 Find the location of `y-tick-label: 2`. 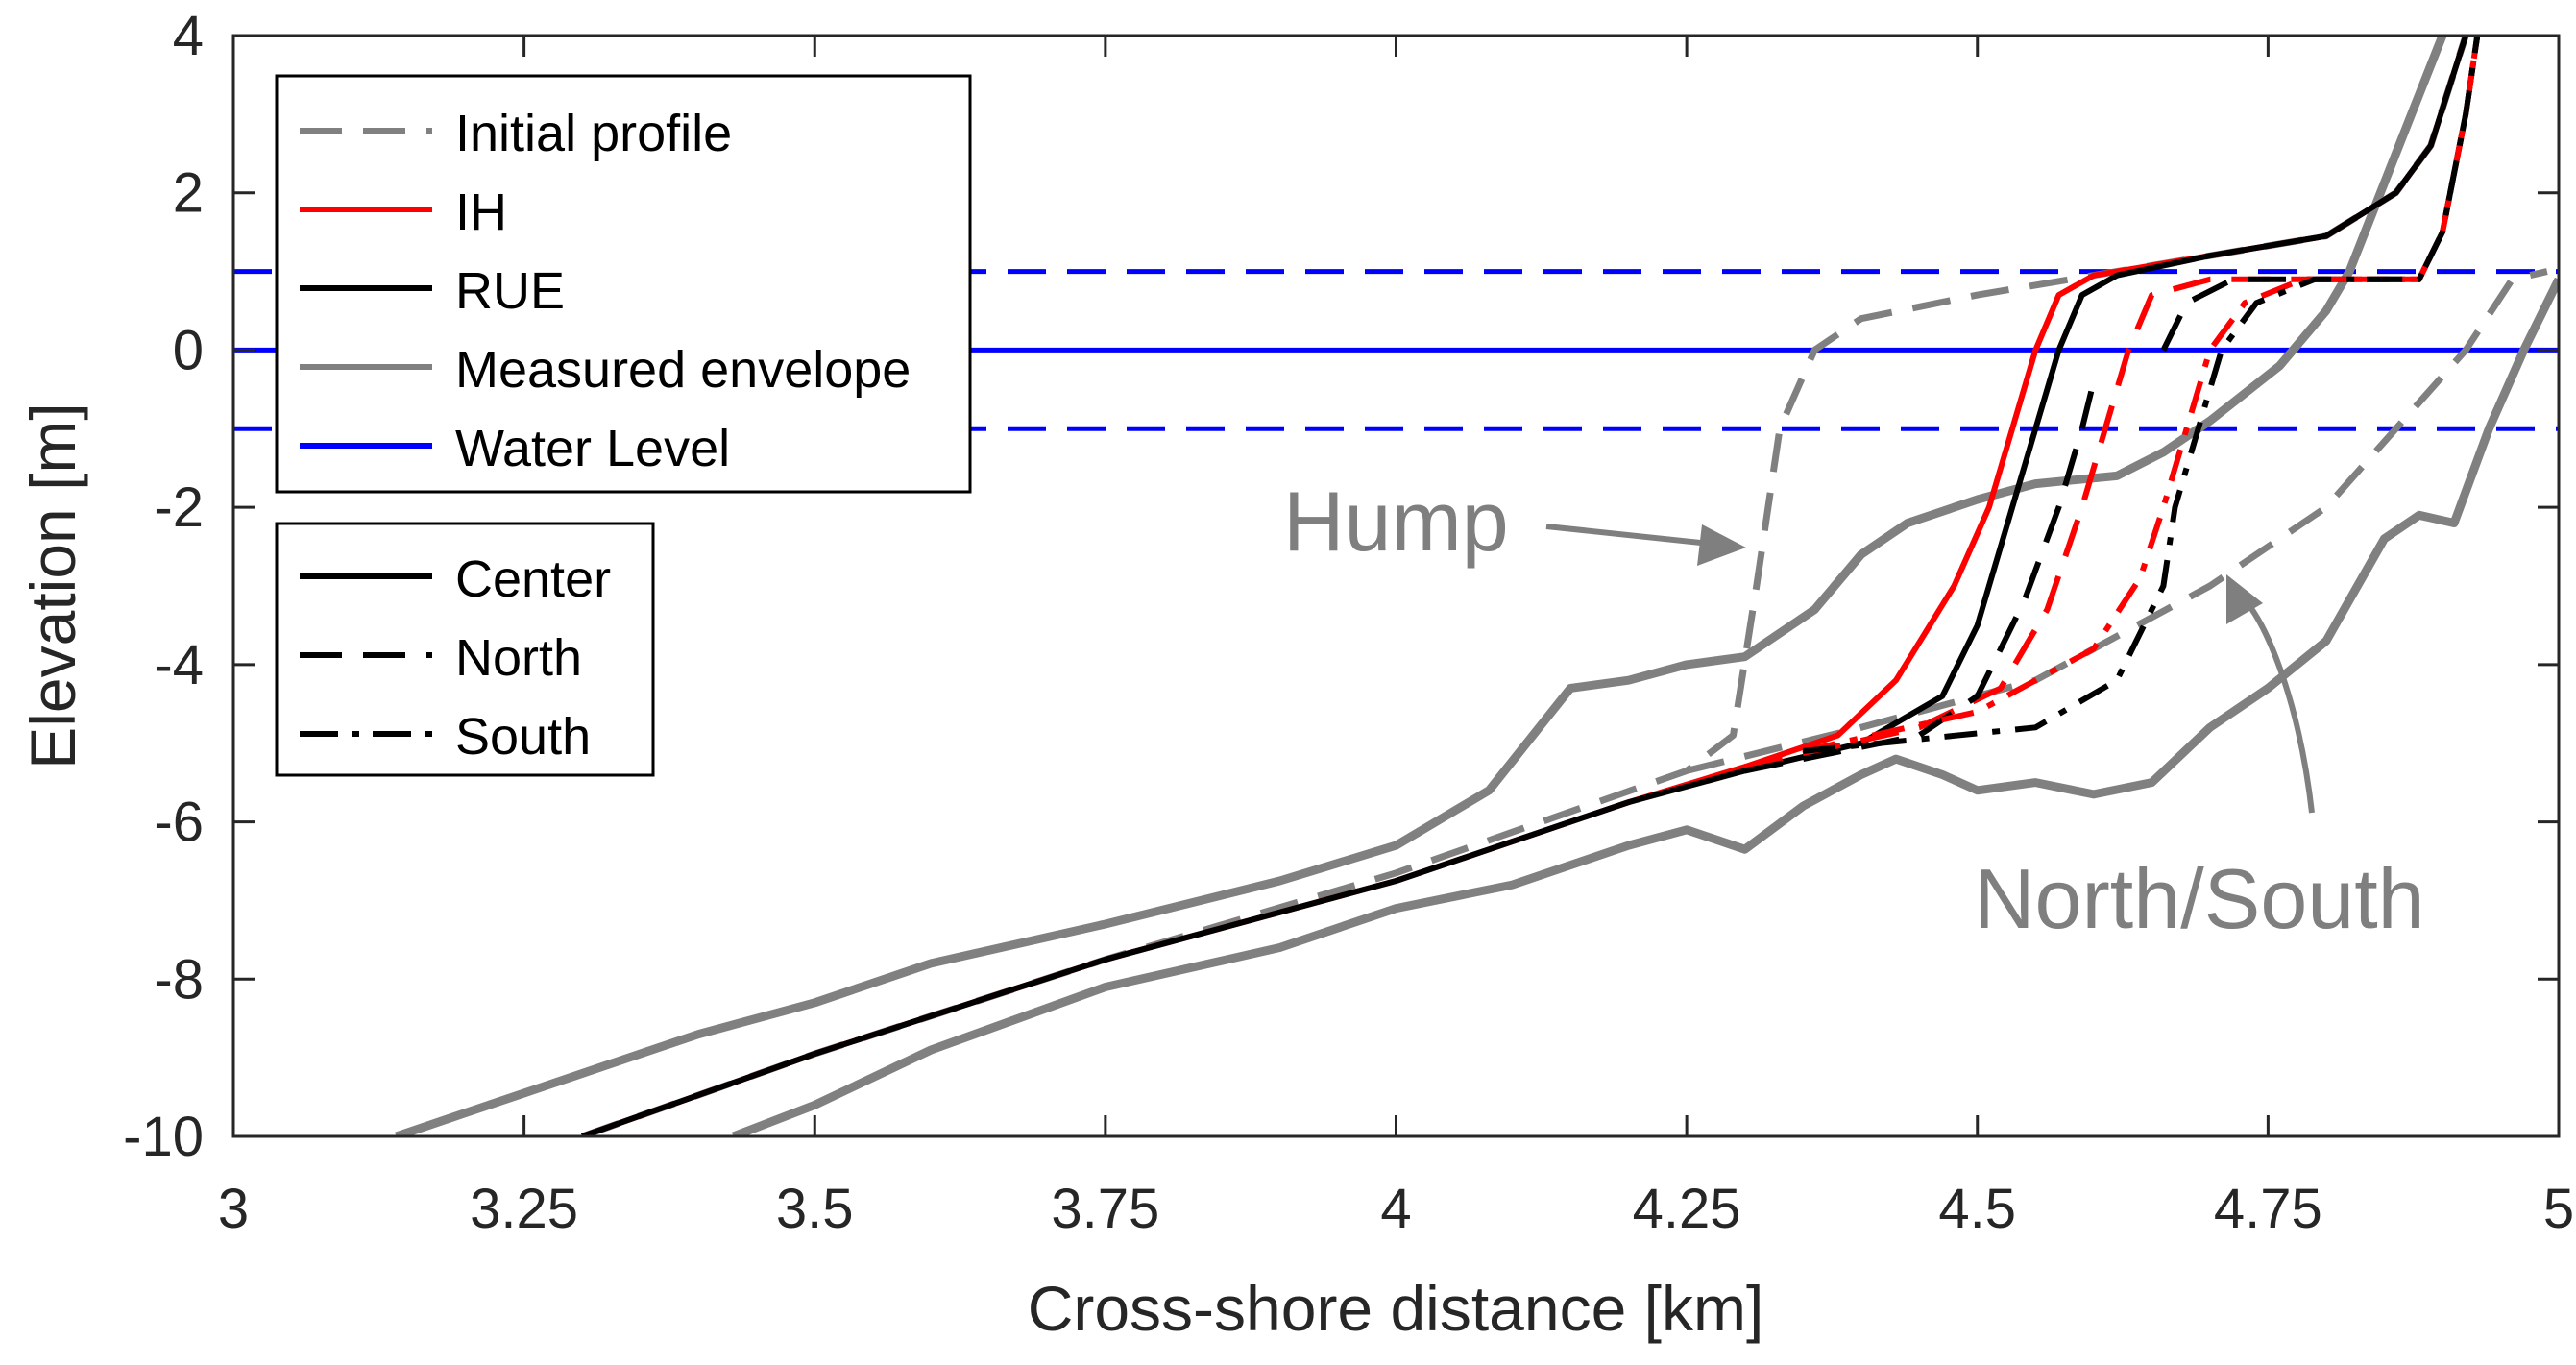

y-tick-label: 2 is located at coordinates (188, 194).